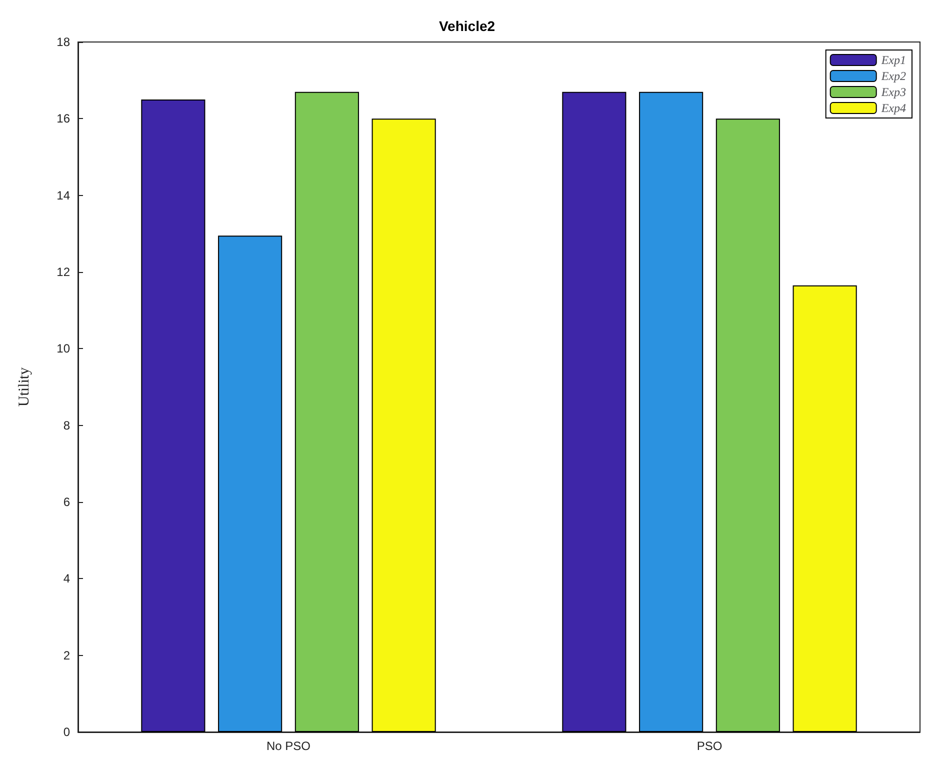 The image size is (934, 758). Describe the element at coordinates (66, 502) in the screenshot. I see `y-tick-label: 6` at that location.